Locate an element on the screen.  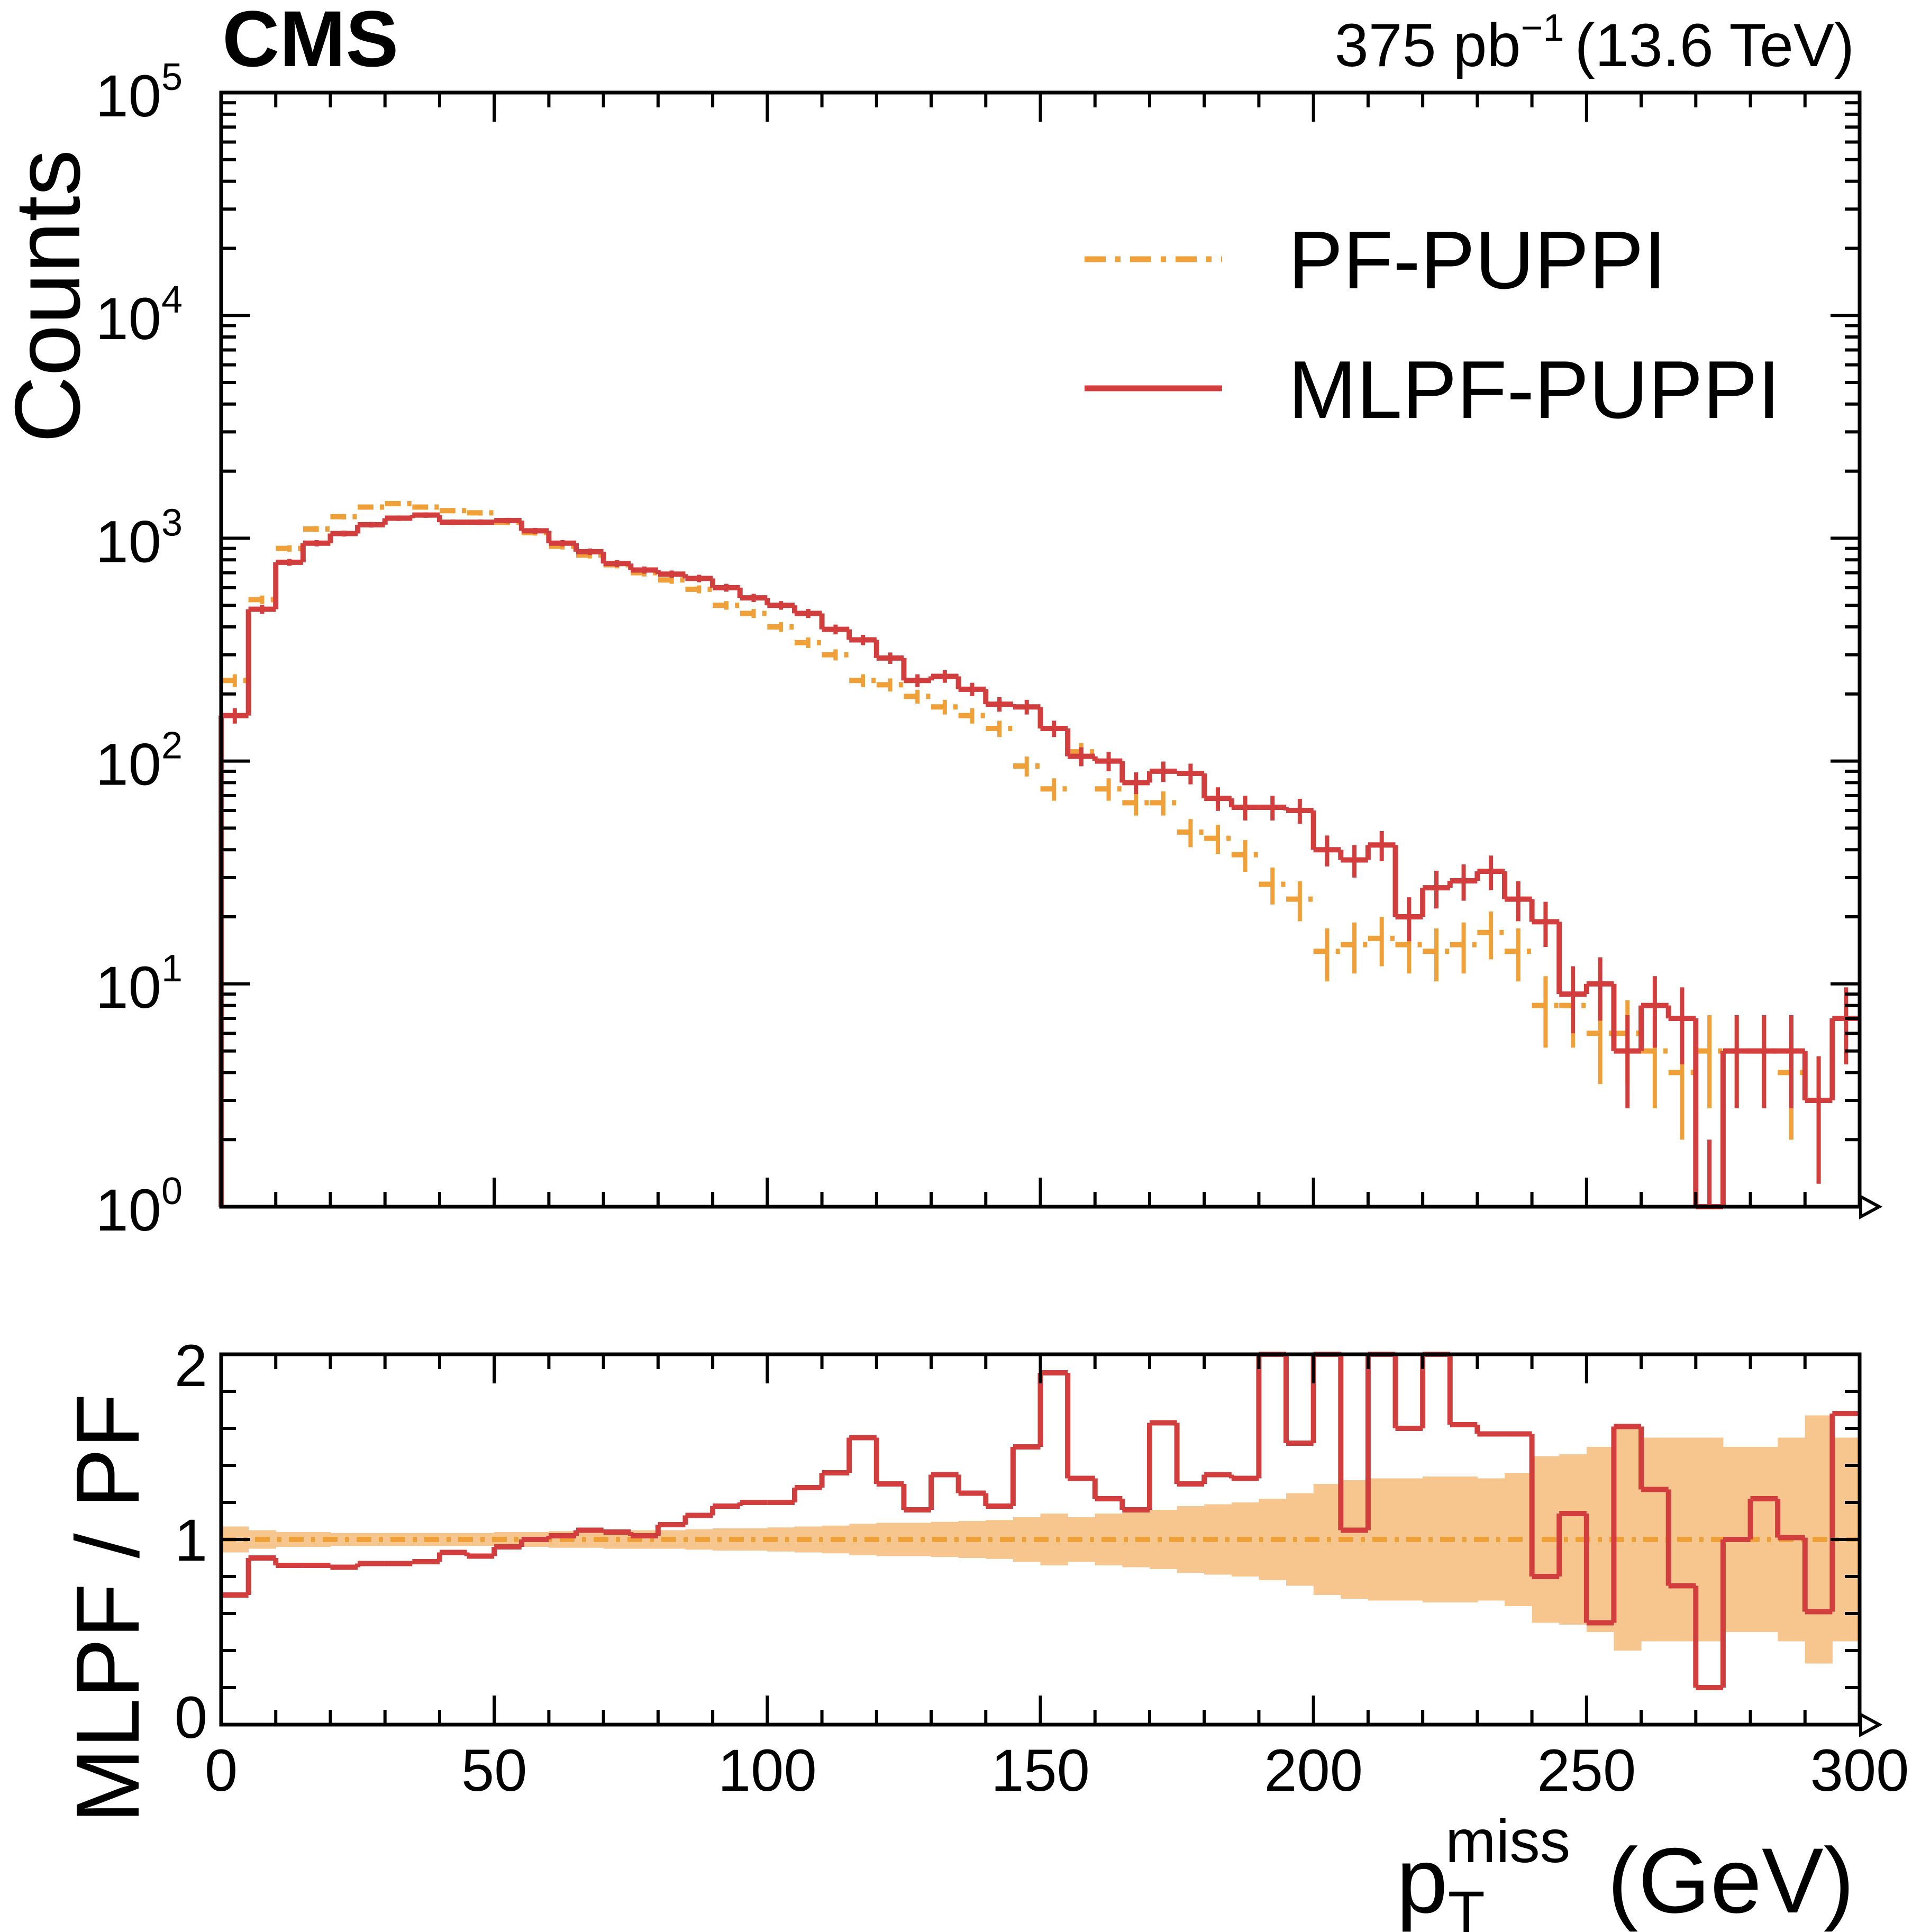
ytick-exponent: 5 is located at coordinates (172, 77).